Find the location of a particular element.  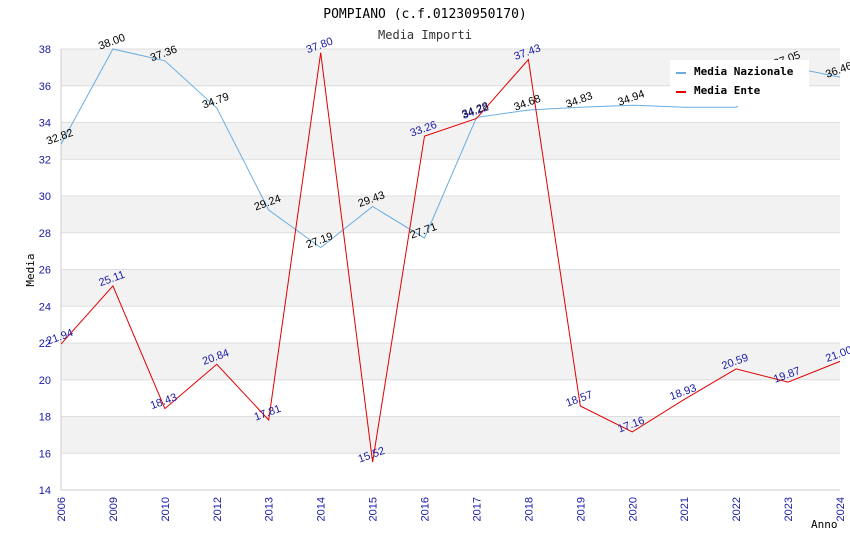

x-tick-label: 2023 is located at coordinates (789, 509).